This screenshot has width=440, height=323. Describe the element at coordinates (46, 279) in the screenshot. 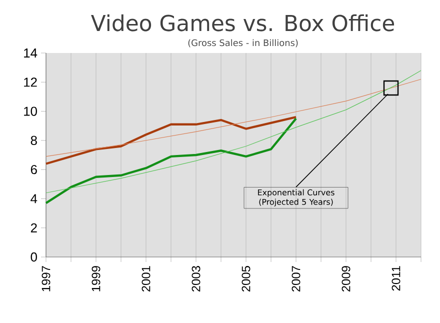

I see `x-tick-label: 1997` at that location.